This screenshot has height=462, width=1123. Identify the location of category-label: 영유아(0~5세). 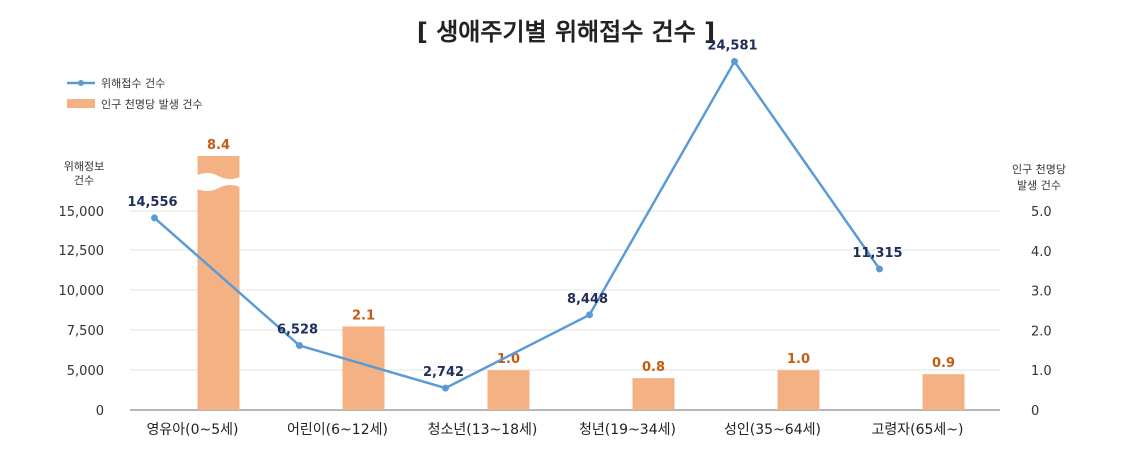
(193, 430).